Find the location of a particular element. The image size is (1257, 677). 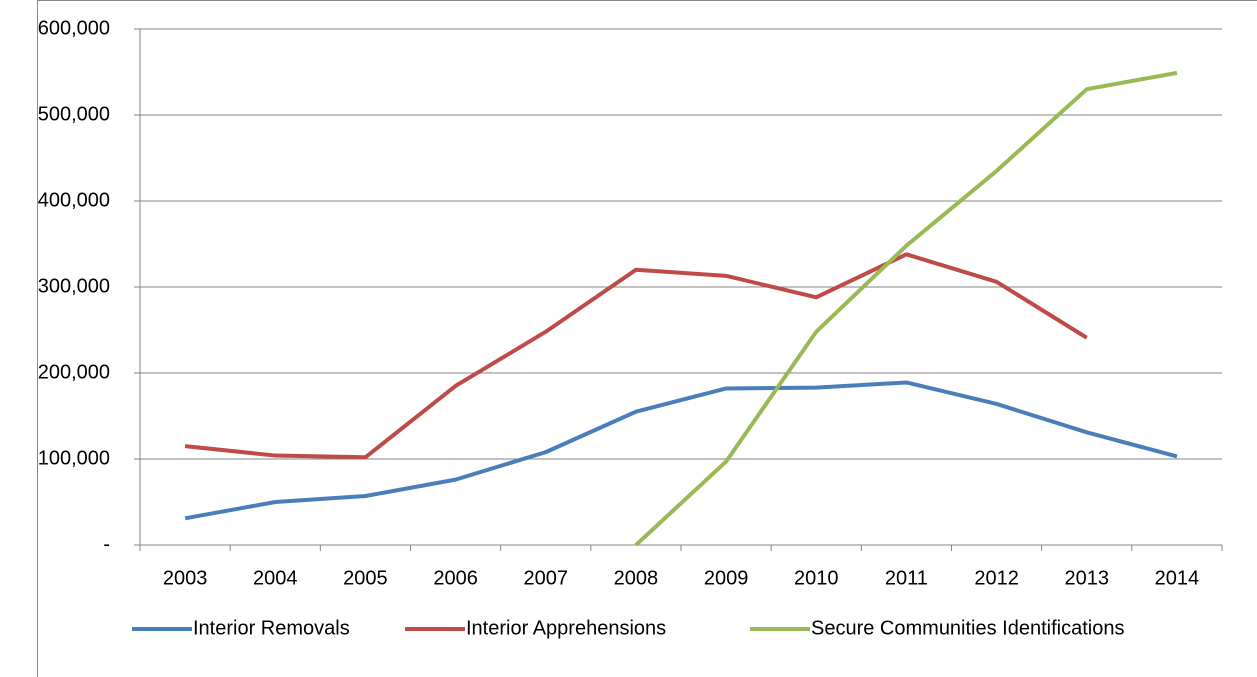

y-tick-label: 500,000 is located at coordinates (74, 114).